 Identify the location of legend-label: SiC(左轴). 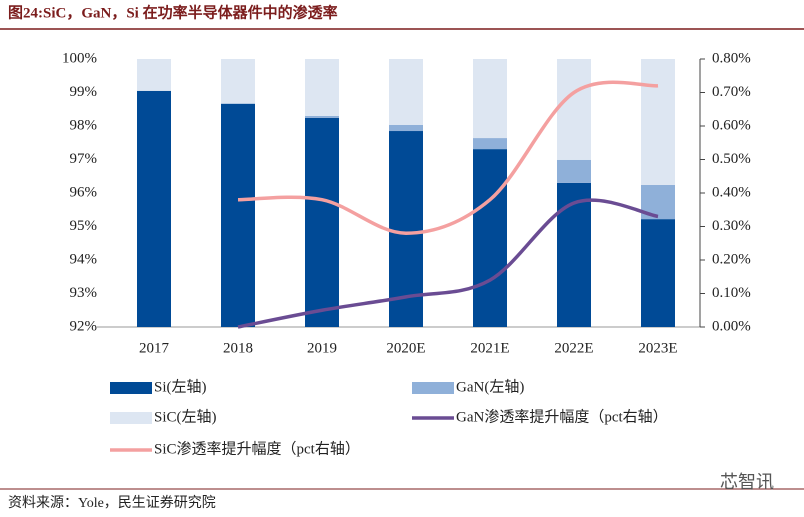
(185, 416).